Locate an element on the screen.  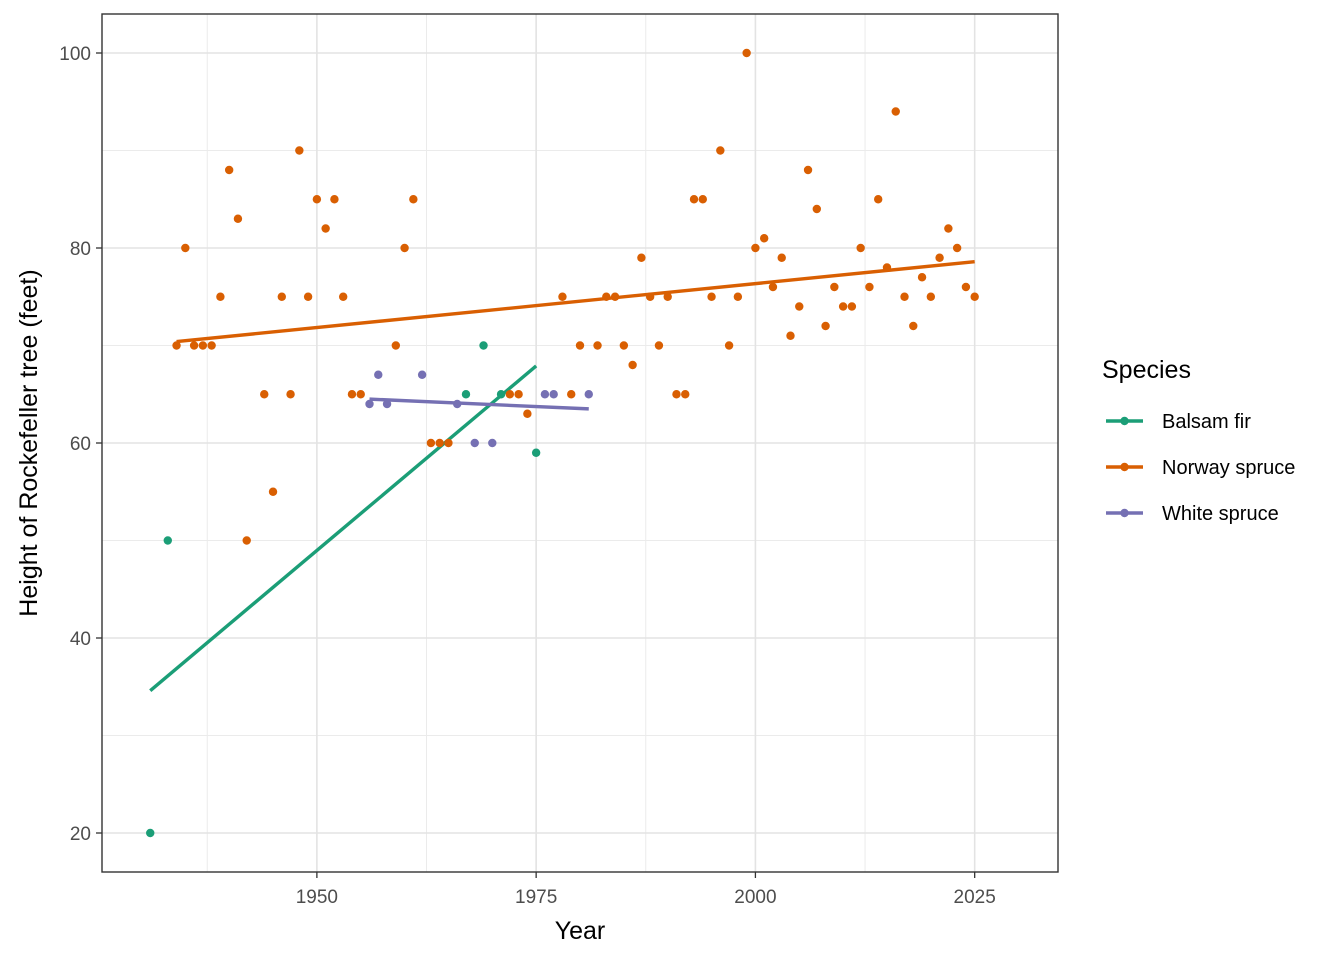
y-tick-label: 60 is located at coordinates (80, 444).